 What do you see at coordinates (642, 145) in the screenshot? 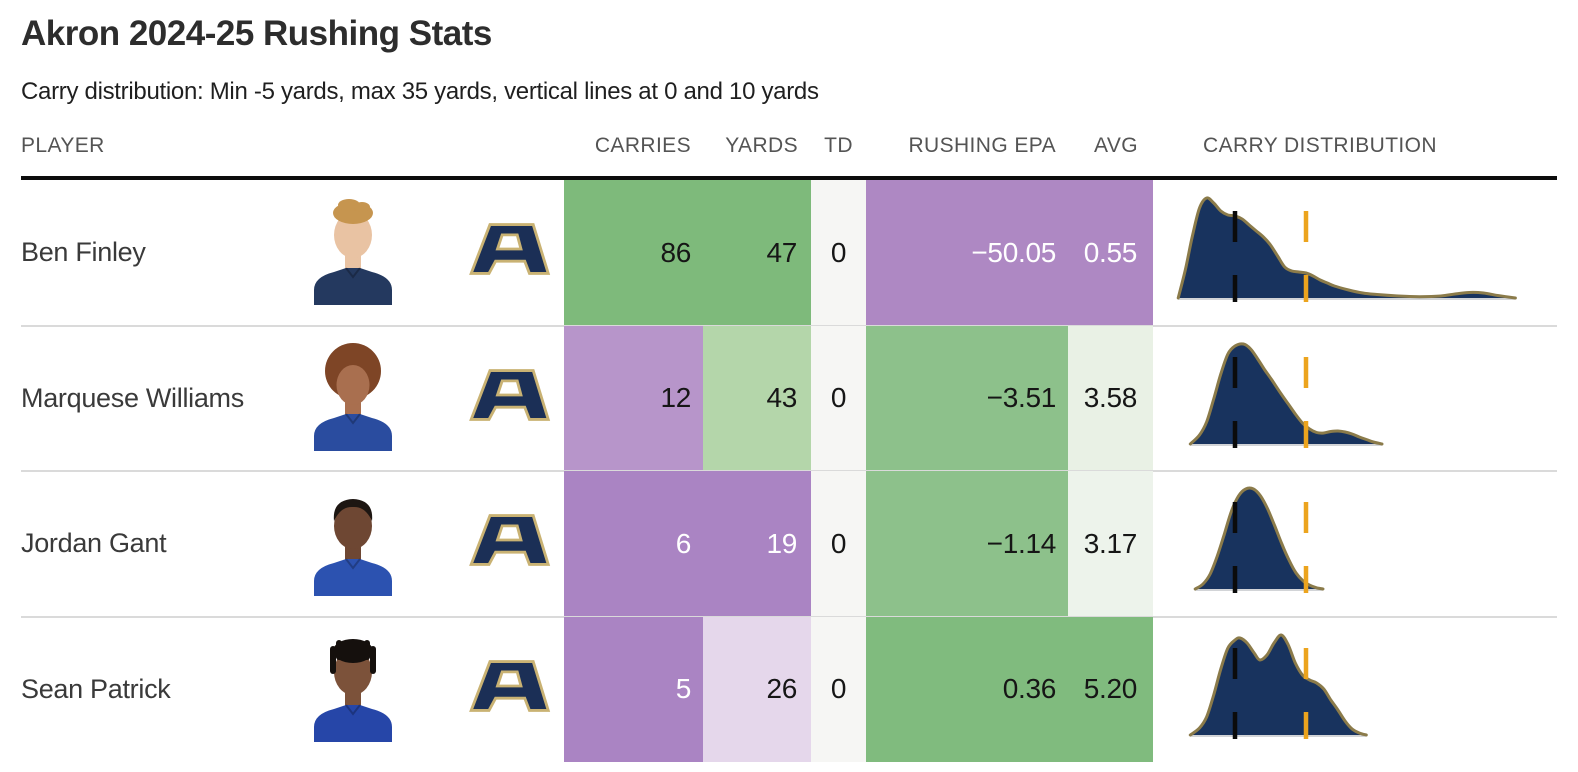
I see `column-header-carries: CARRIES` at bounding box center [642, 145].